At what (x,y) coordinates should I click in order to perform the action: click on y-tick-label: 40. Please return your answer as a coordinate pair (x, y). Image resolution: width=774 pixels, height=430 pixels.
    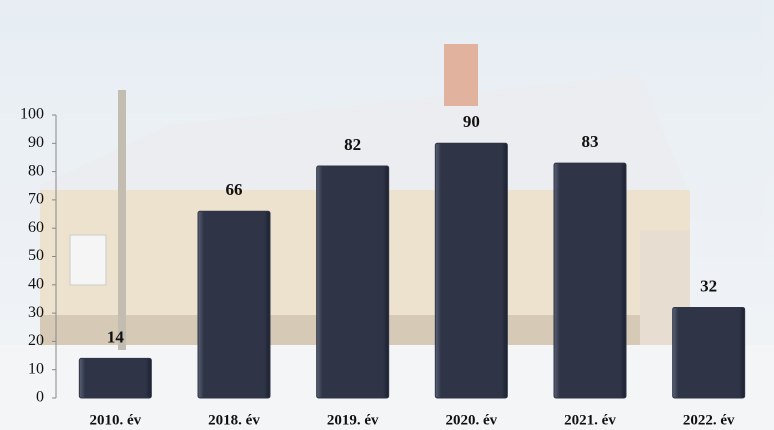
    Looking at the image, I should click on (36, 283).